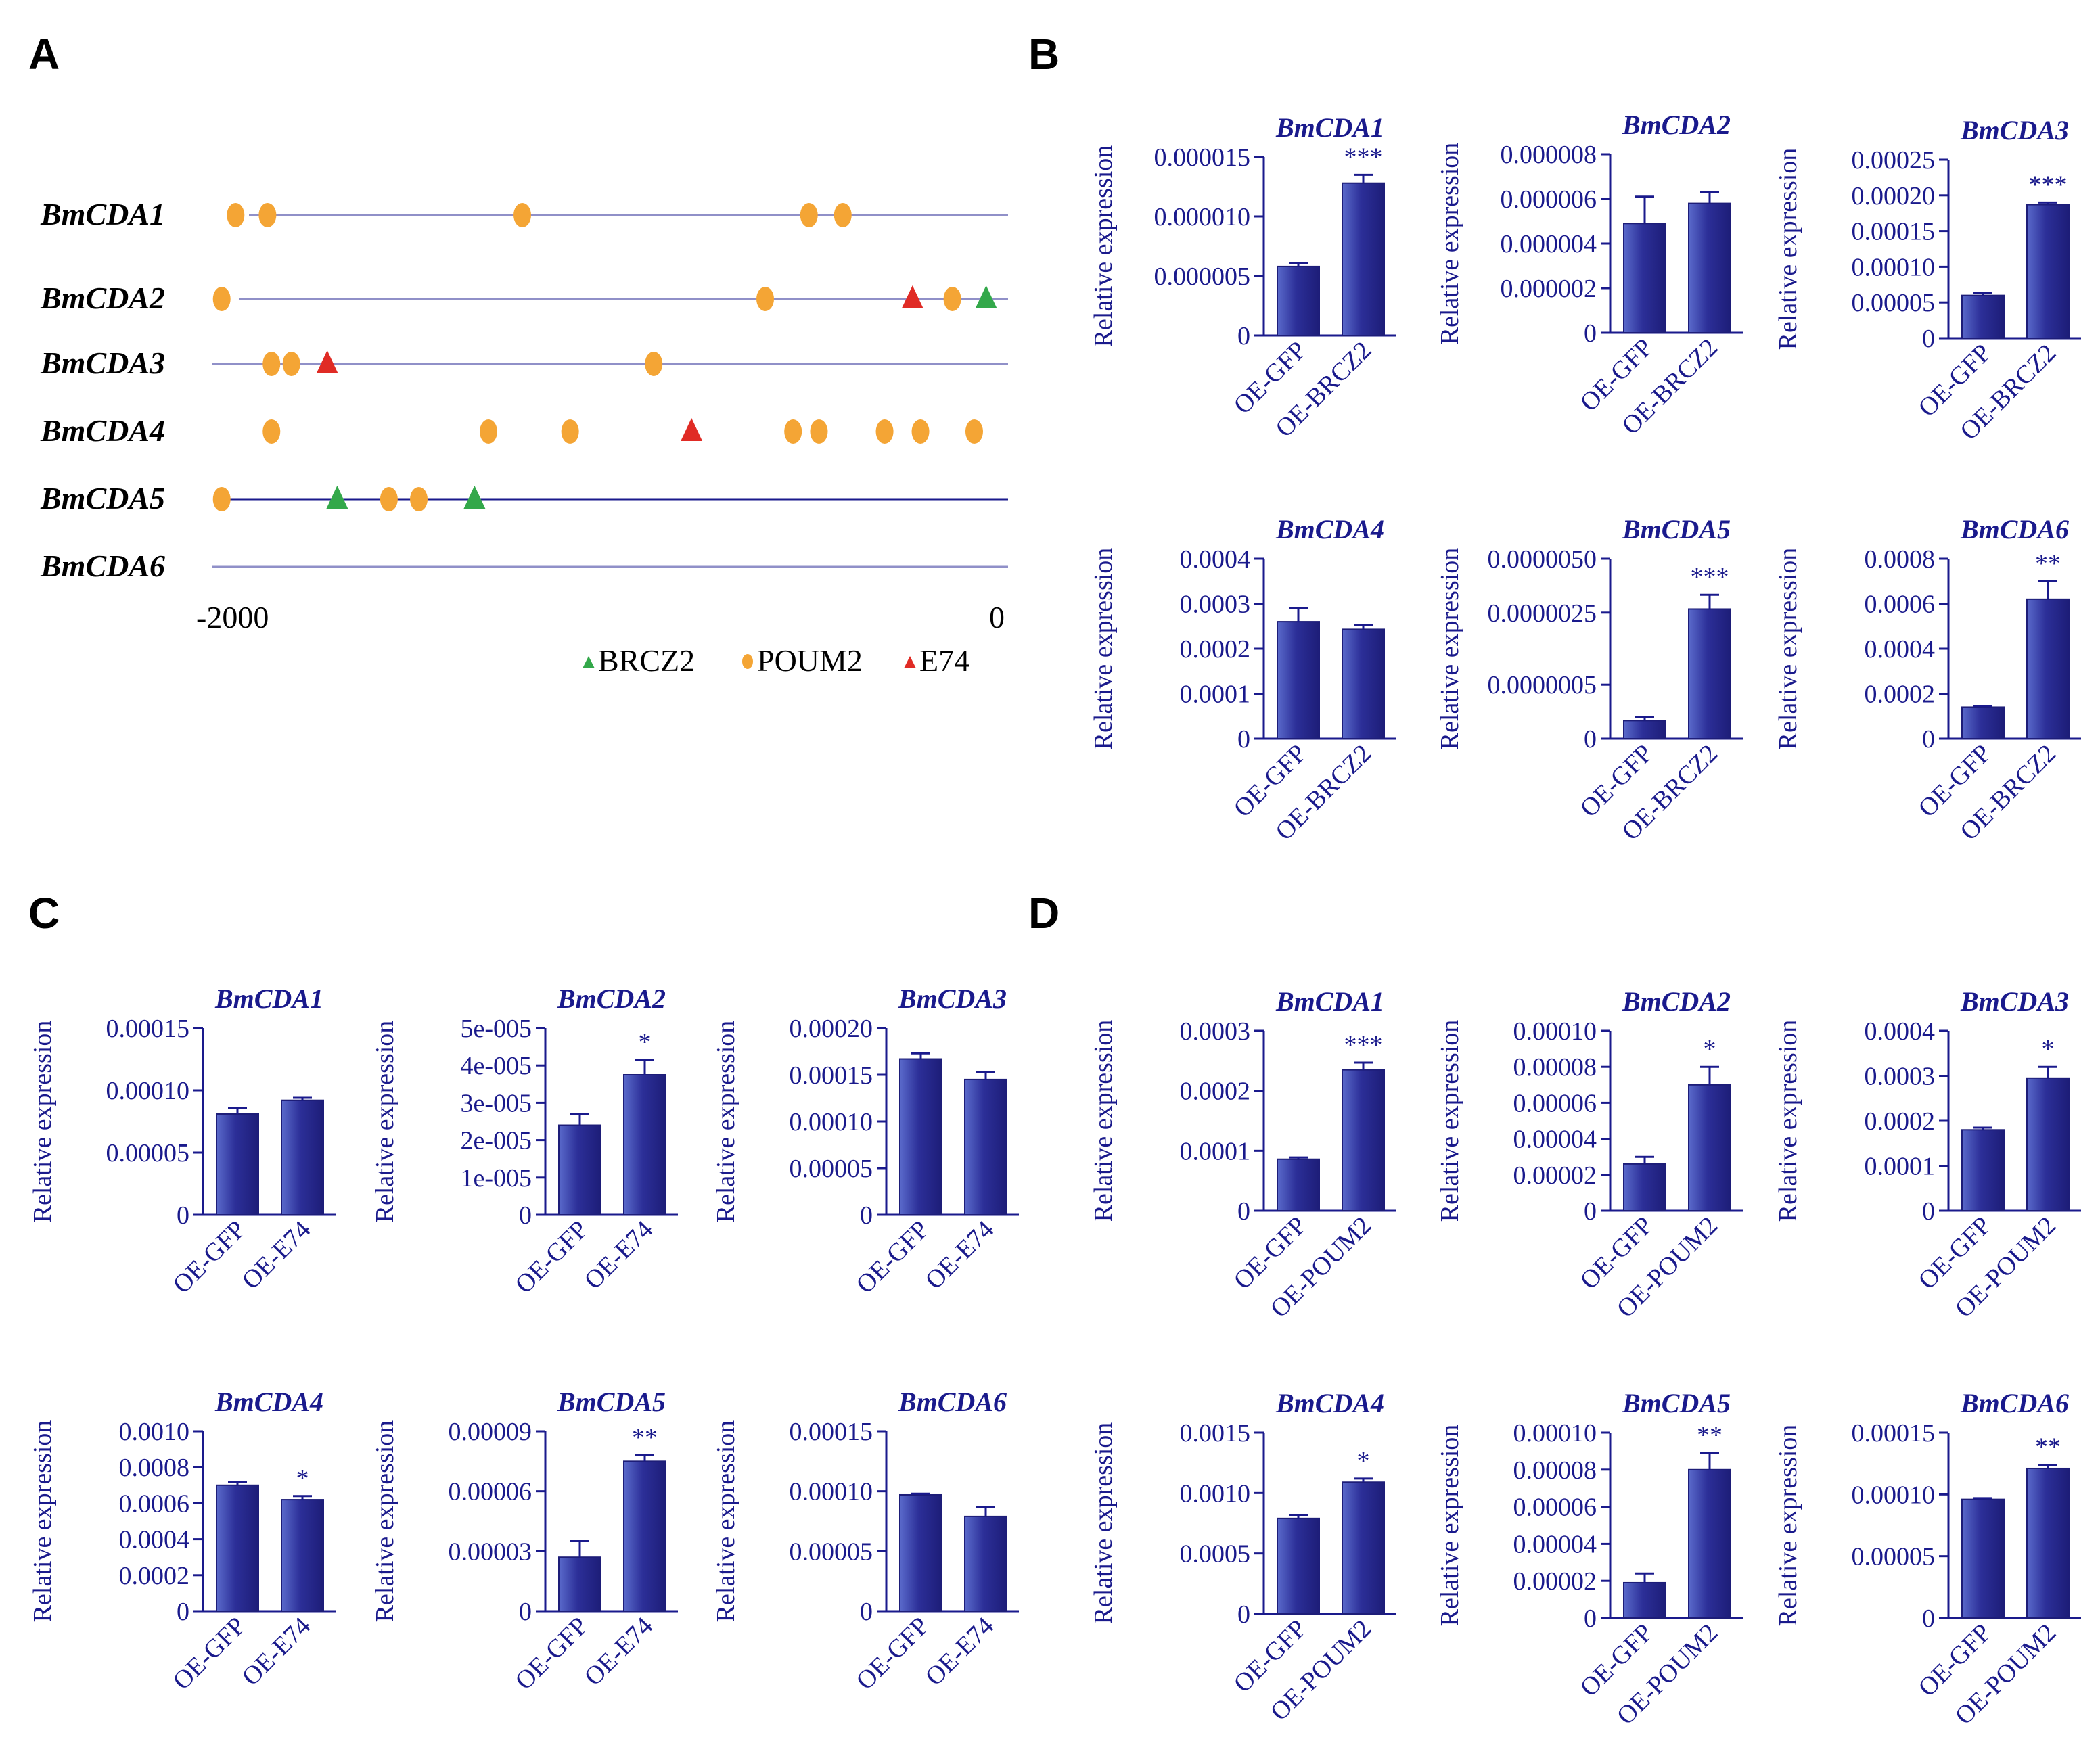  I want to click on y-tick-label: 0.00020, so click(1894, 196).